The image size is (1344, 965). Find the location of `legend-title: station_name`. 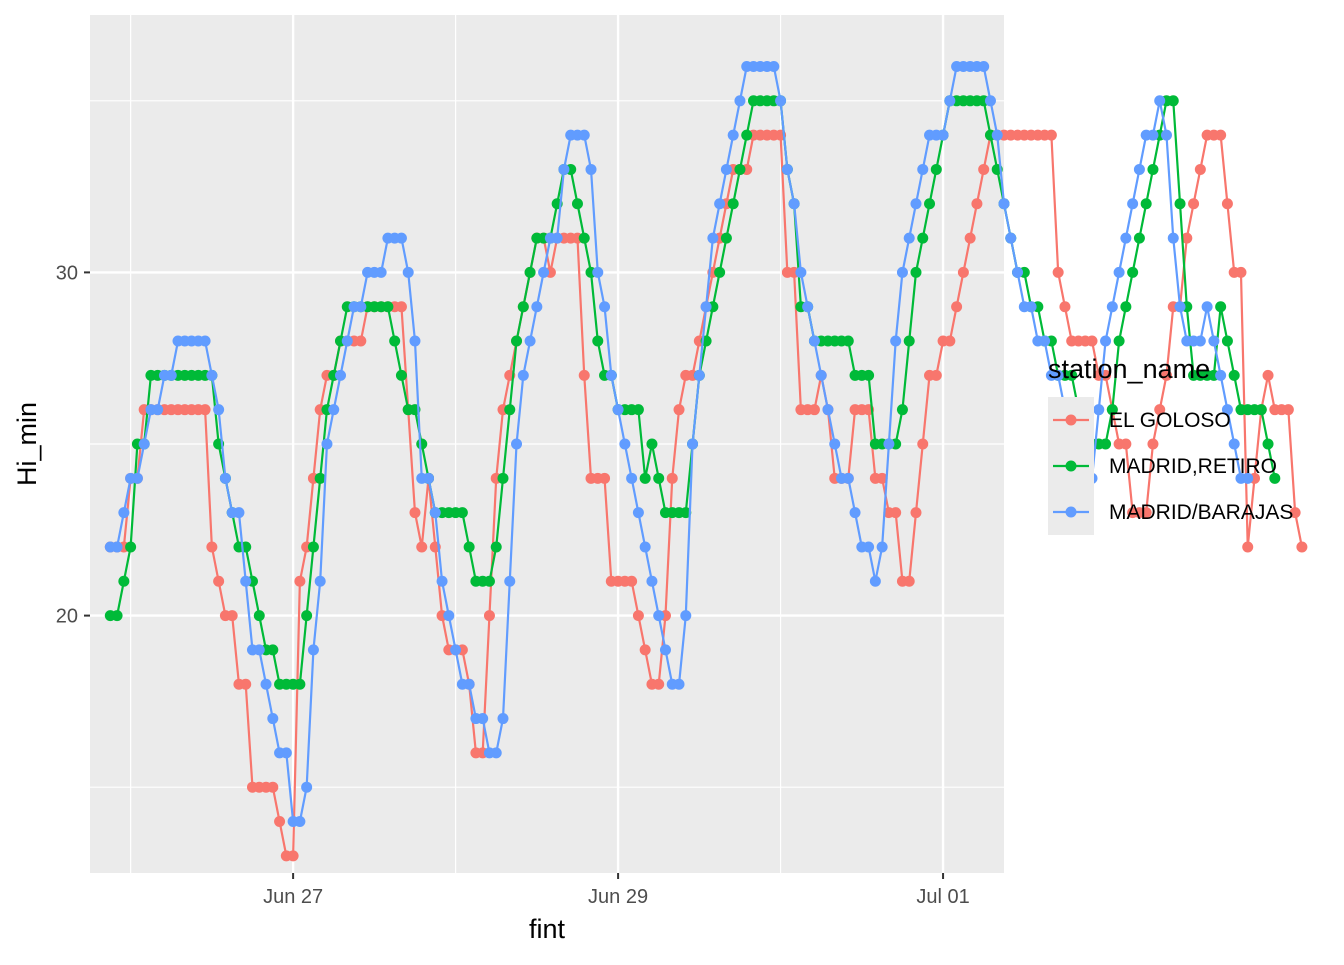

legend-title: station_name is located at coordinates (1129, 369).